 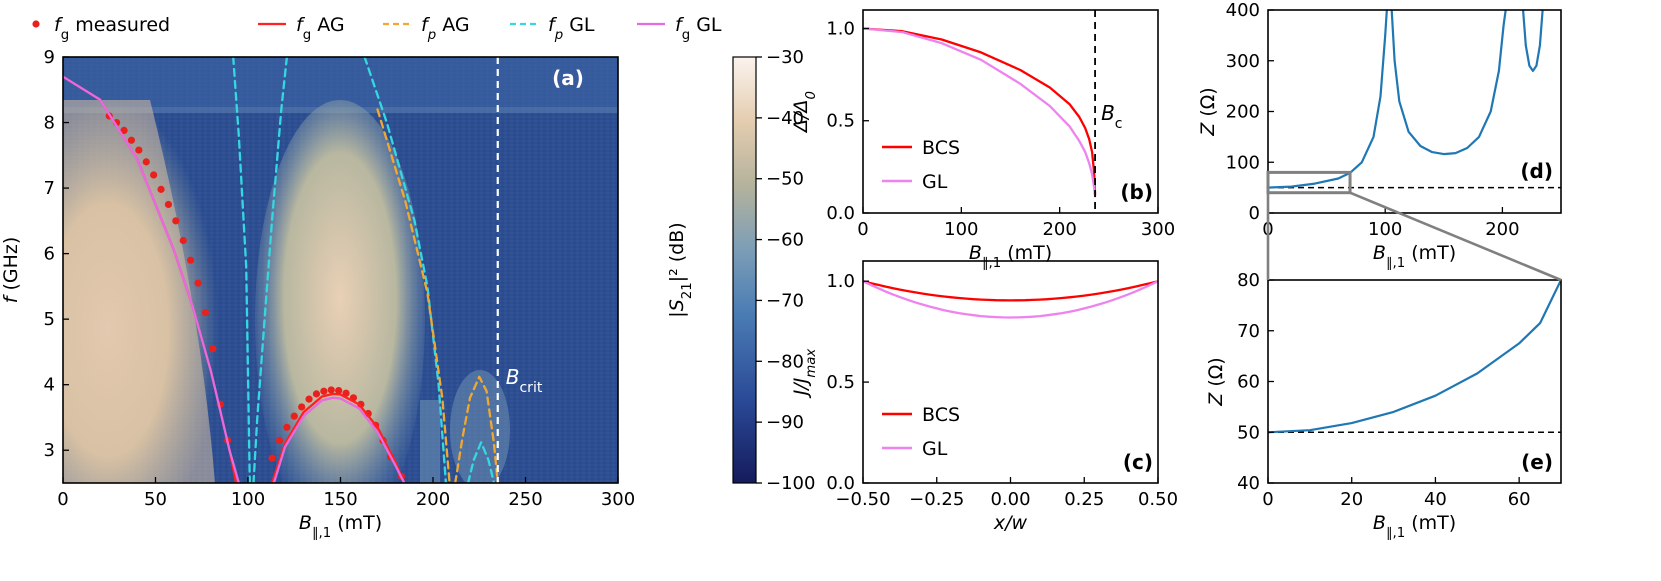 What do you see at coordinates (785, 179) in the screenshot?
I see `colorbar-tick-label: −50` at bounding box center [785, 179].